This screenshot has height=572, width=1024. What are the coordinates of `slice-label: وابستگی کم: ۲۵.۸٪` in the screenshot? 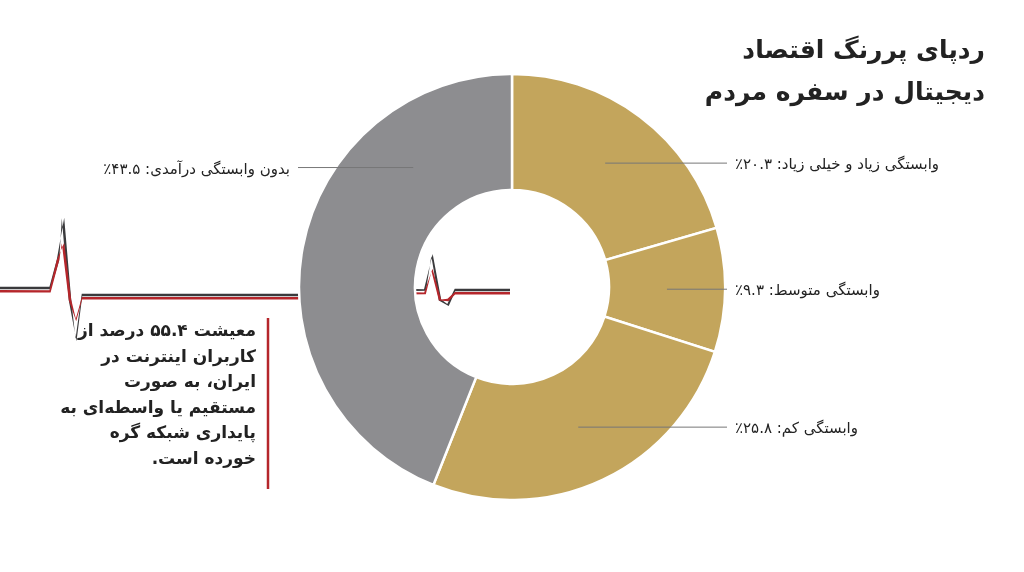 It's located at (797, 428).